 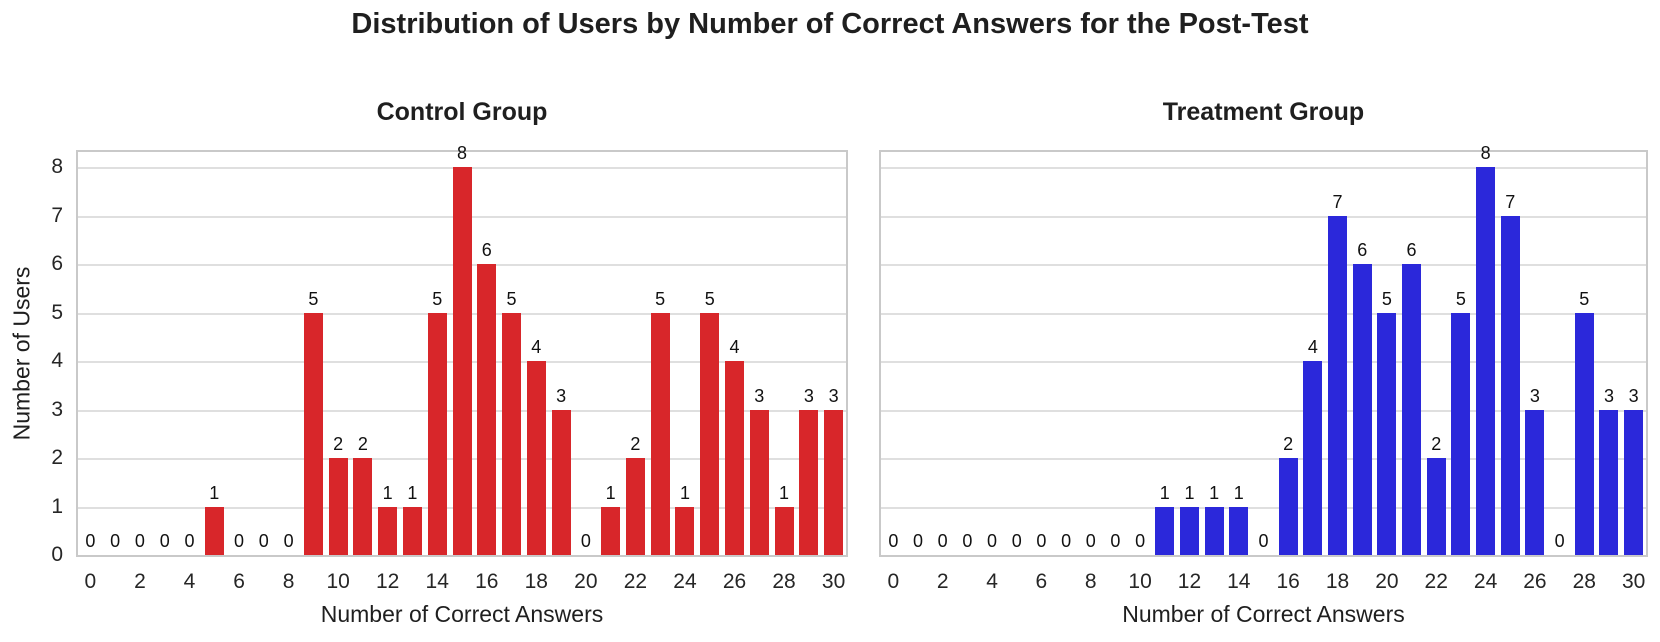 I want to click on bar-value-label-x27: 0, so click(x=1559, y=541).